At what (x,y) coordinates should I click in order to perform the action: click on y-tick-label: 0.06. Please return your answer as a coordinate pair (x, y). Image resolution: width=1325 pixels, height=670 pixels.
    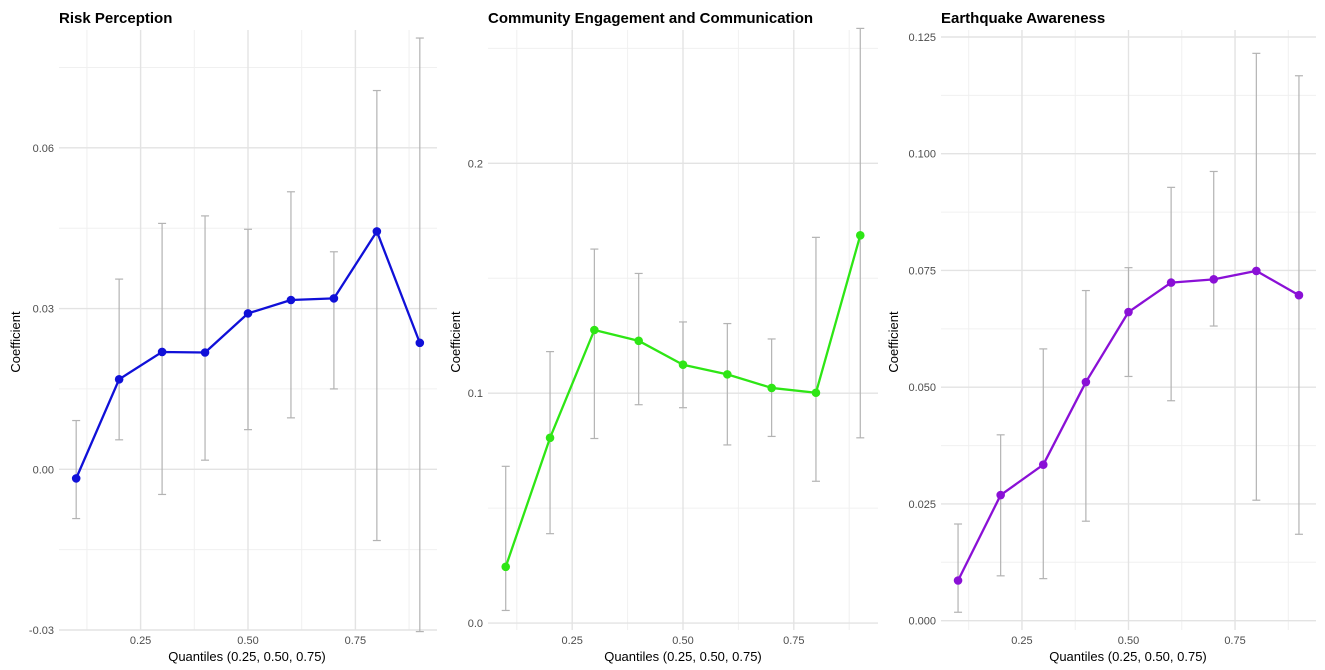
    Looking at the image, I should click on (43, 149).